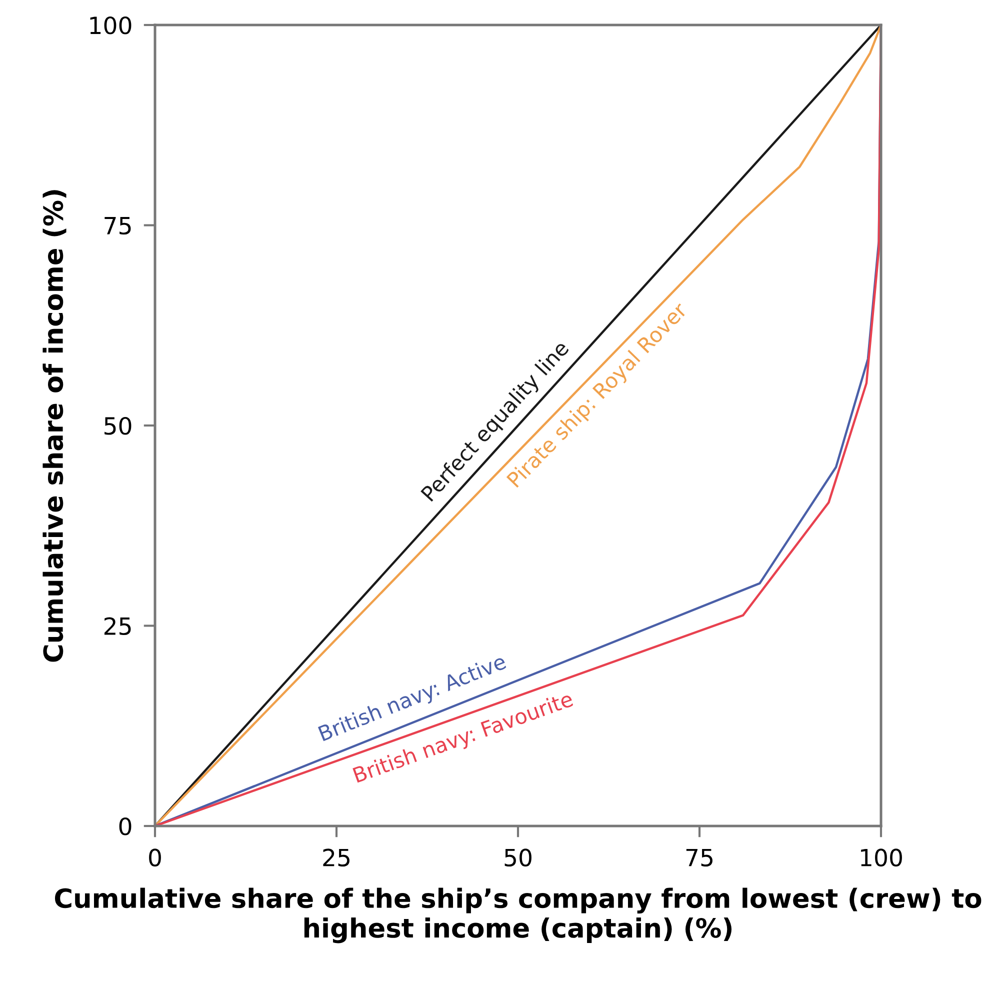  I want to click on x-tick-label: 75, so click(699, 857).